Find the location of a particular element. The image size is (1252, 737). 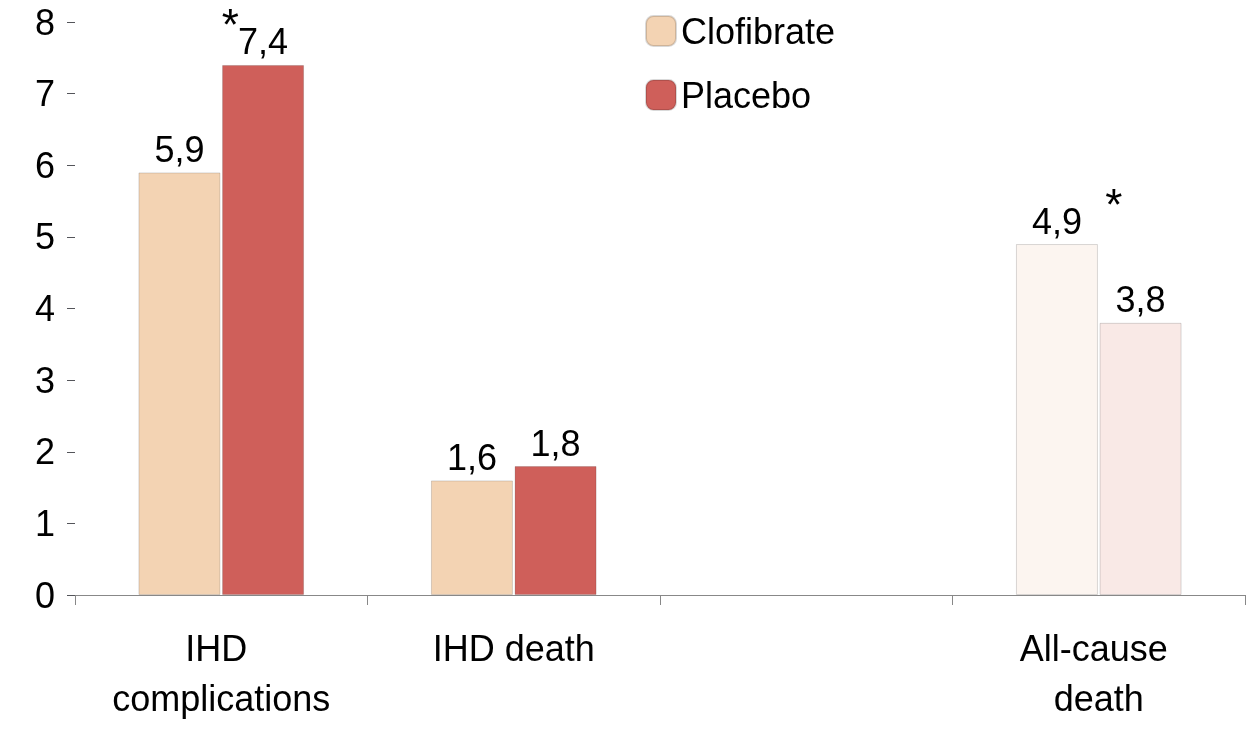

y-tick-label: 1 is located at coordinates (44, 523).